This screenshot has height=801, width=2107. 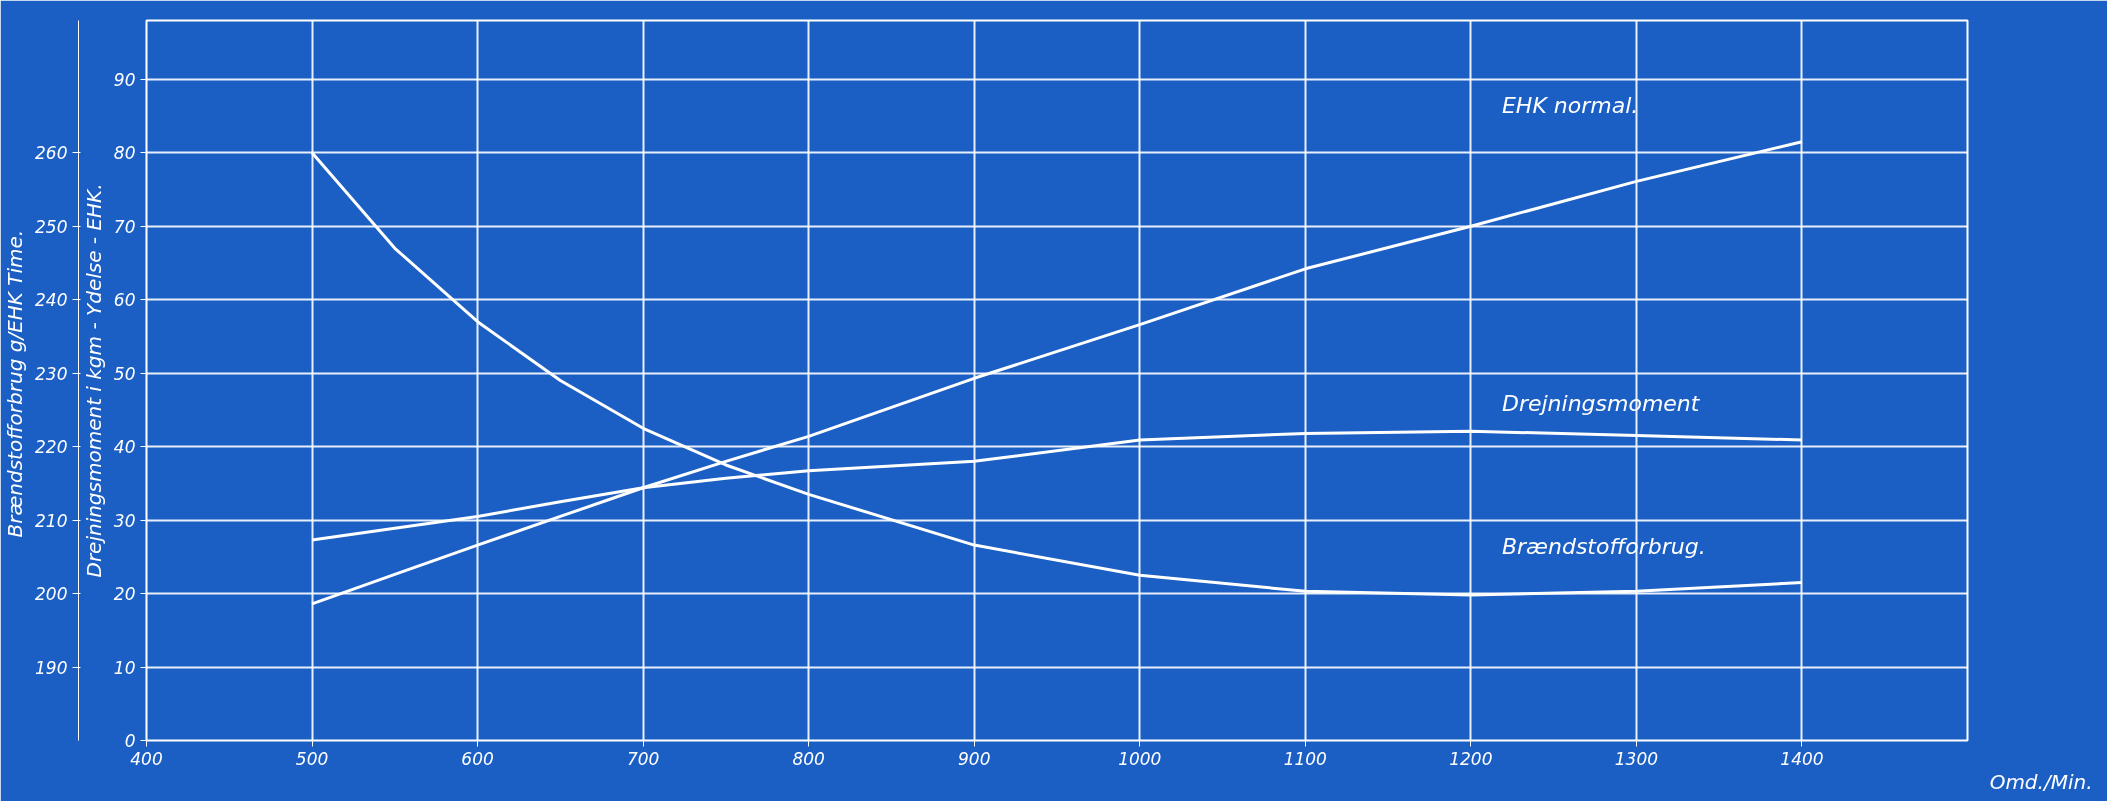 I want to click on y-tick-label: 50, so click(x=124, y=373).